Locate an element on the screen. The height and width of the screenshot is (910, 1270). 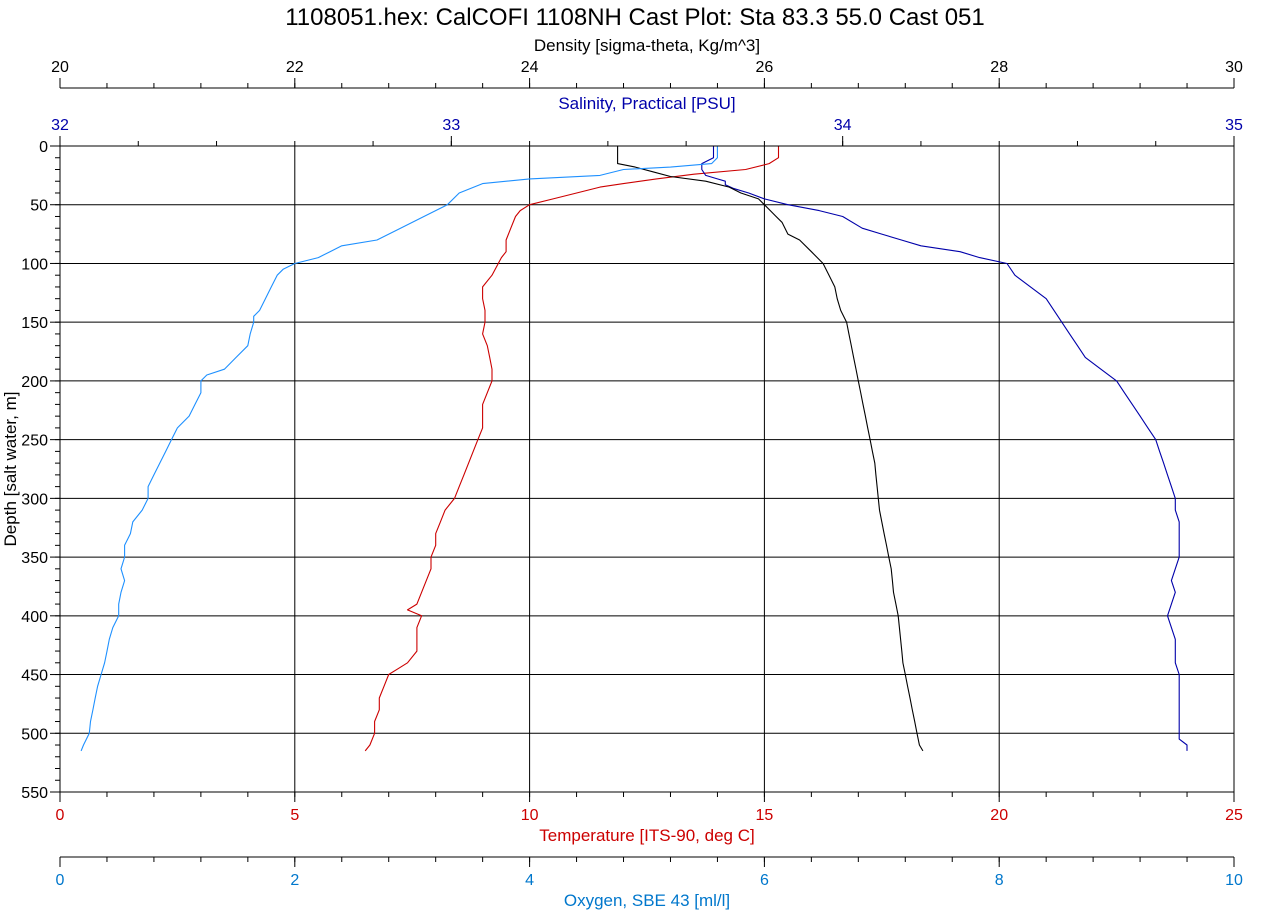
tick-label-salinity: 34 is located at coordinates (843, 125).